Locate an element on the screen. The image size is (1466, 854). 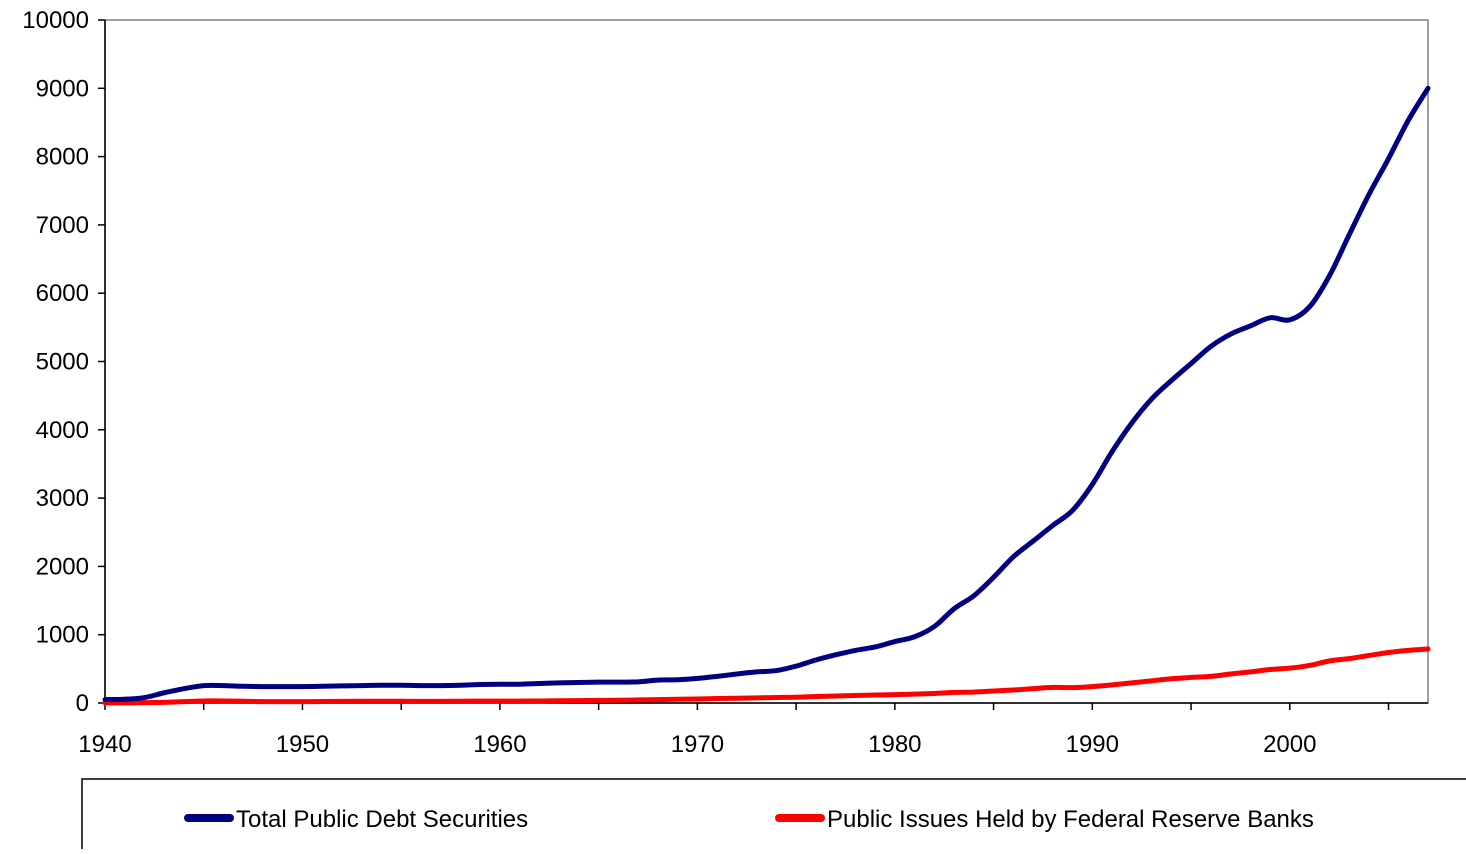
x-tick-label: 1940 is located at coordinates (104, 744).